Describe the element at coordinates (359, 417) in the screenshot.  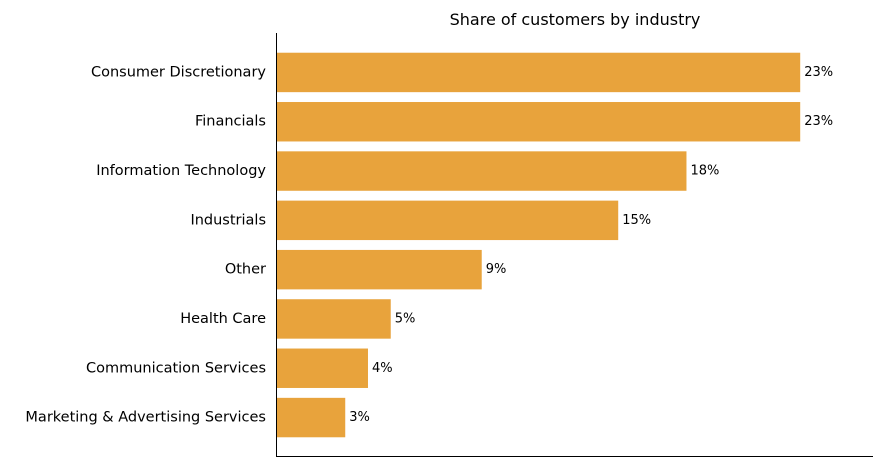
I see `value-label: 3%` at that location.